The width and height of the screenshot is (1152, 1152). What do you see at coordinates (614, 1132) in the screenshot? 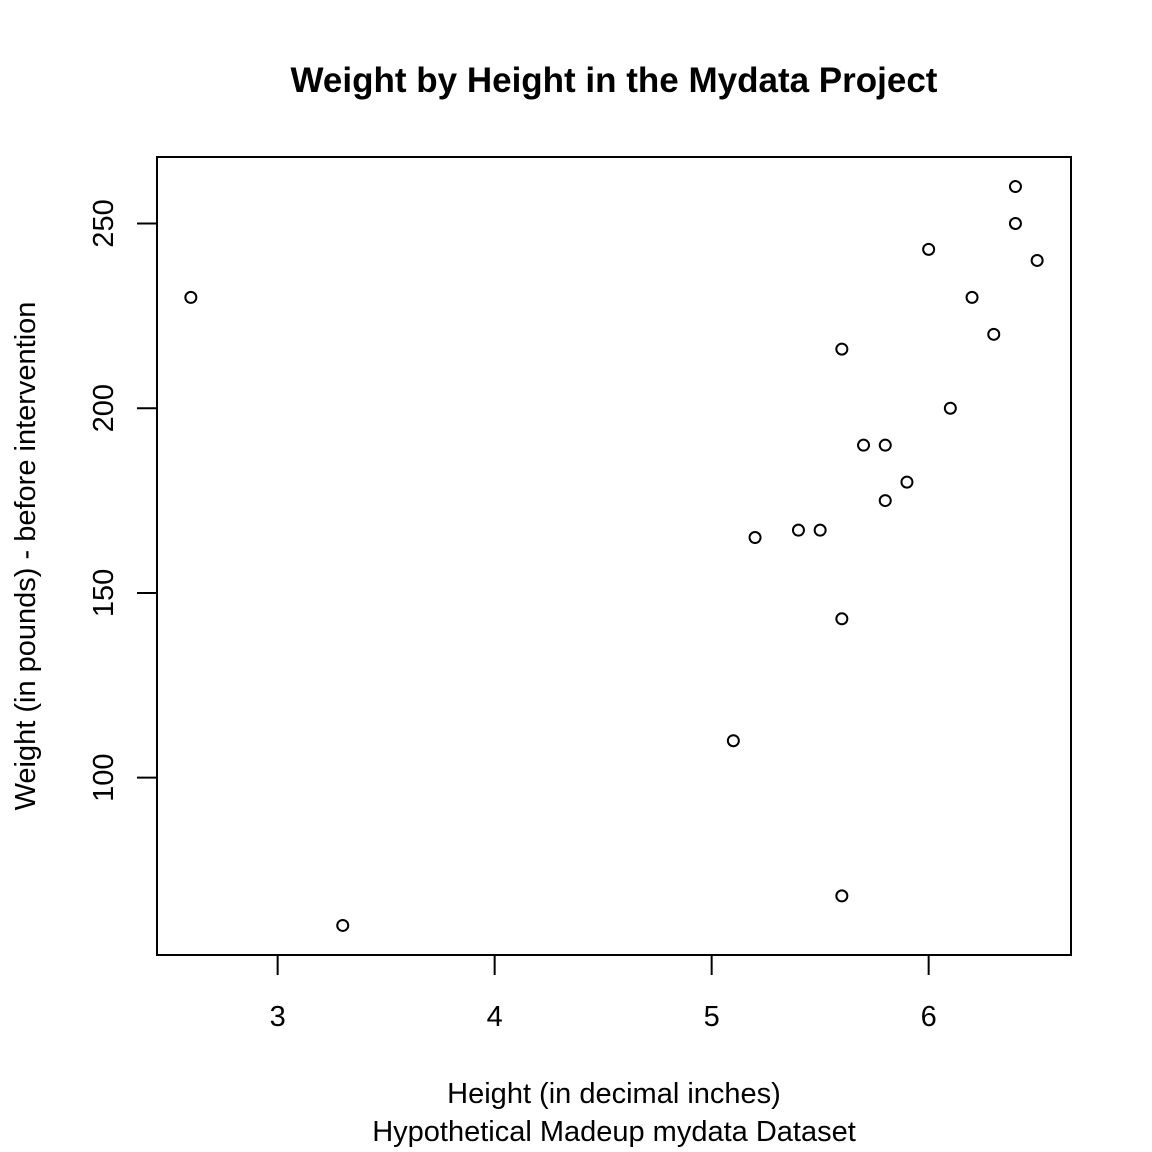
I see `chart-subtitle: Hypothetical Madeup mydata Dataset` at bounding box center [614, 1132].